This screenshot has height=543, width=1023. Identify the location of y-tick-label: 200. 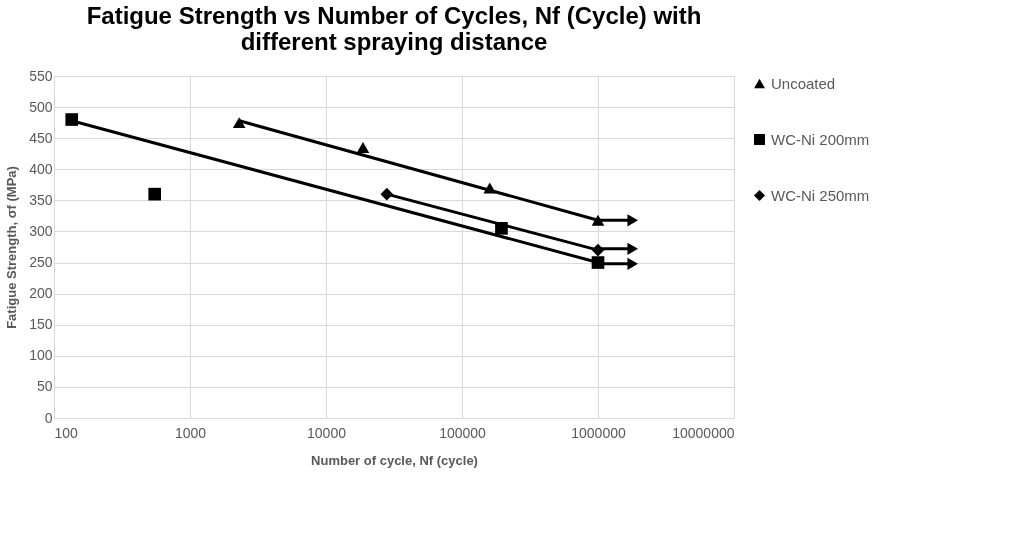
(41, 293).